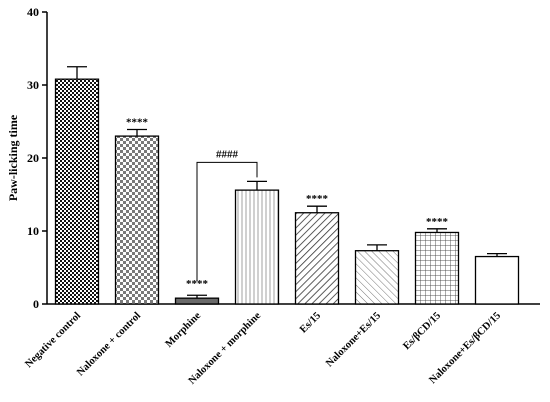 Image resolution: width=550 pixels, height=402 pixels. Describe the element at coordinates (353, 339) in the screenshot. I see `category-label: Naloxone+Es/15` at that location.